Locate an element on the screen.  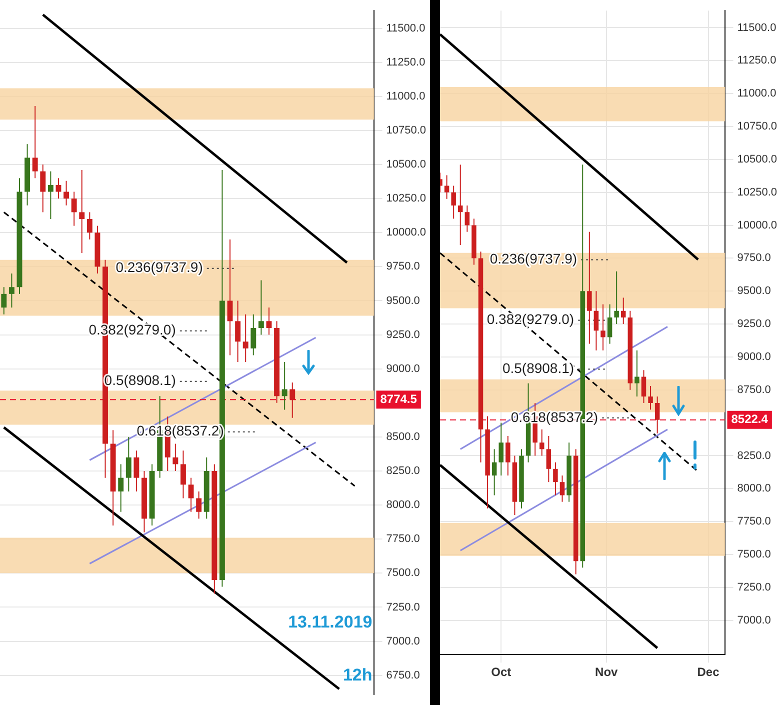
x-tick-label: Oct is located at coordinates (501, 672).